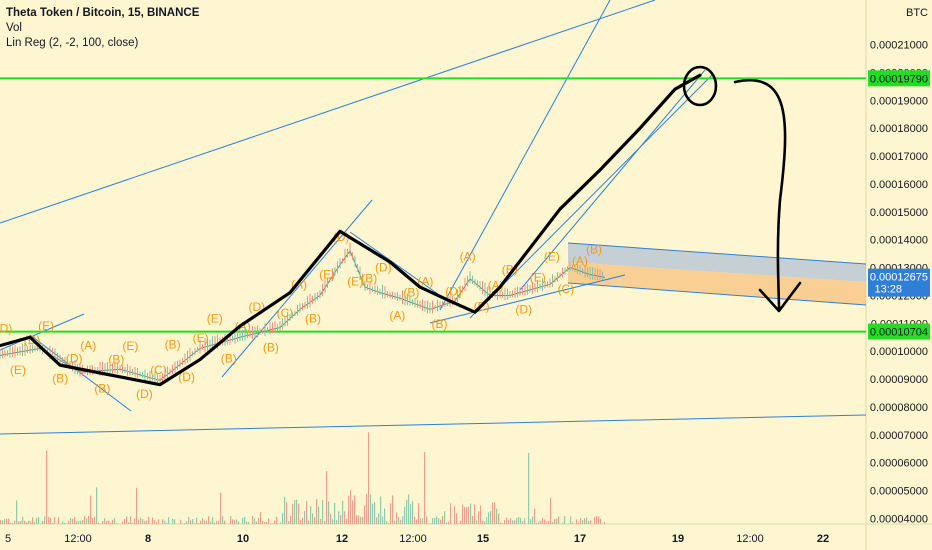  Describe the element at coordinates (899, 519) in the screenshot. I see `y-tick-label: 0.00004000` at that location.